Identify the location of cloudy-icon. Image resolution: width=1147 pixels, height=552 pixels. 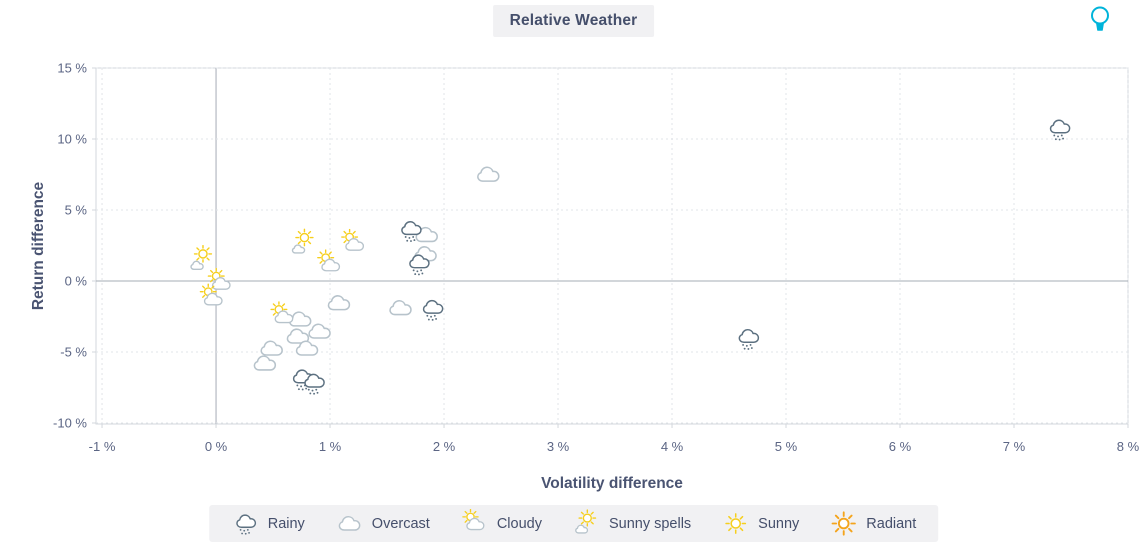
(474, 523).